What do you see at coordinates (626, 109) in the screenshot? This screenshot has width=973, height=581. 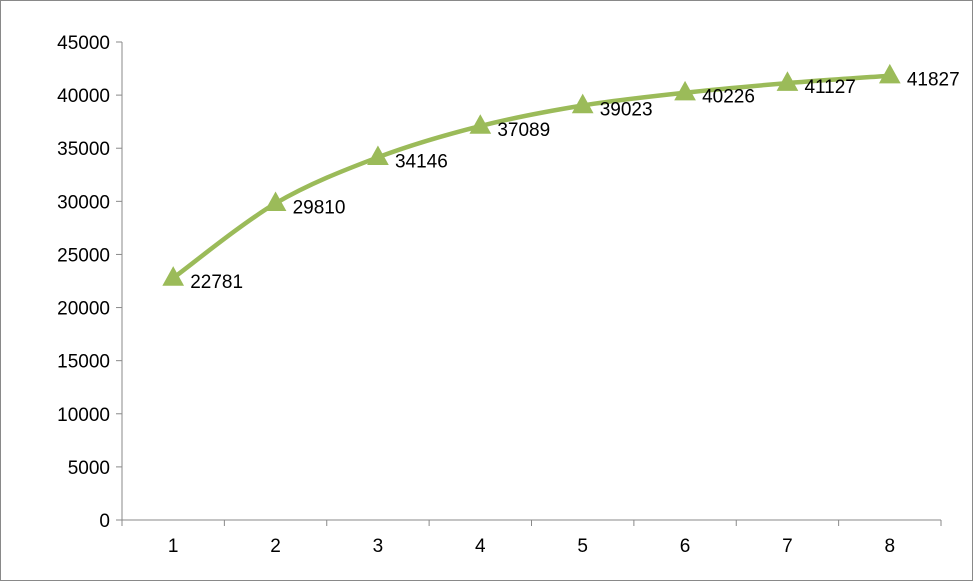 I see `data-label: 39023` at bounding box center [626, 109].